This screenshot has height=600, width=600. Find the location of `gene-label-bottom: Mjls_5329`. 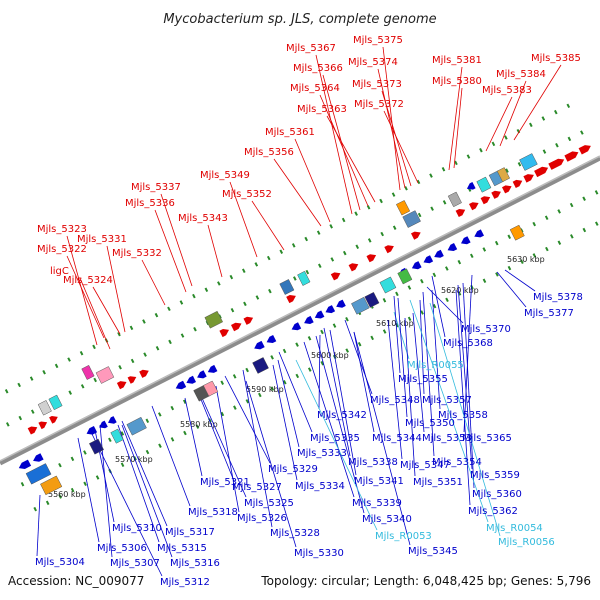

gene-label-bottom: Mjls_5329 is located at coordinates (293, 469).